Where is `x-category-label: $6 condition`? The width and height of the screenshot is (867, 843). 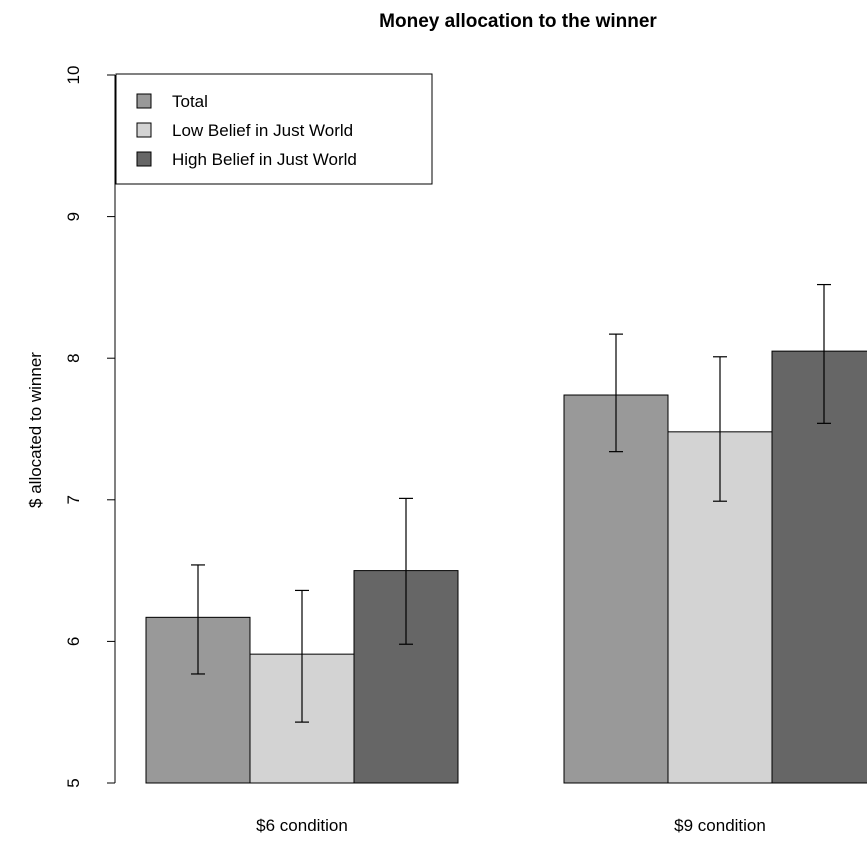
x-category-label: $6 condition is located at coordinates (302, 825).